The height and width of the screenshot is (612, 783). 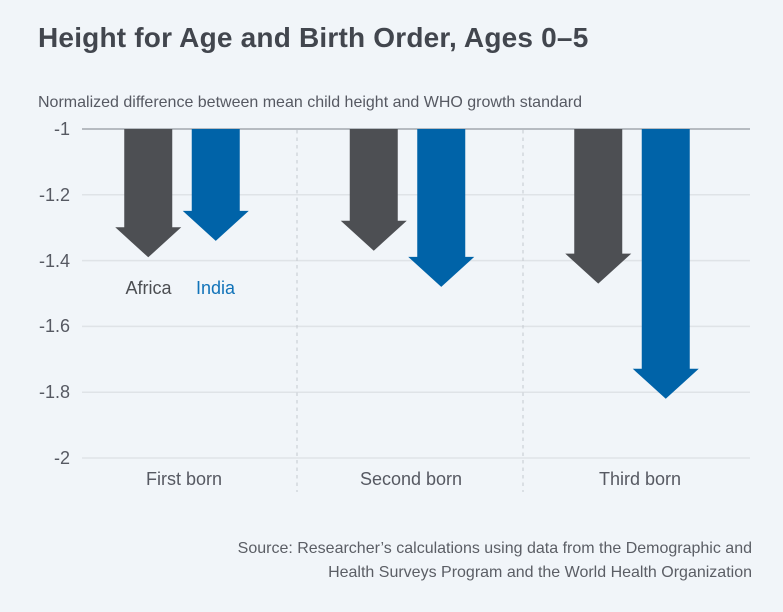 What do you see at coordinates (54, 392) in the screenshot?
I see `y-tick-label: -1.8` at bounding box center [54, 392].